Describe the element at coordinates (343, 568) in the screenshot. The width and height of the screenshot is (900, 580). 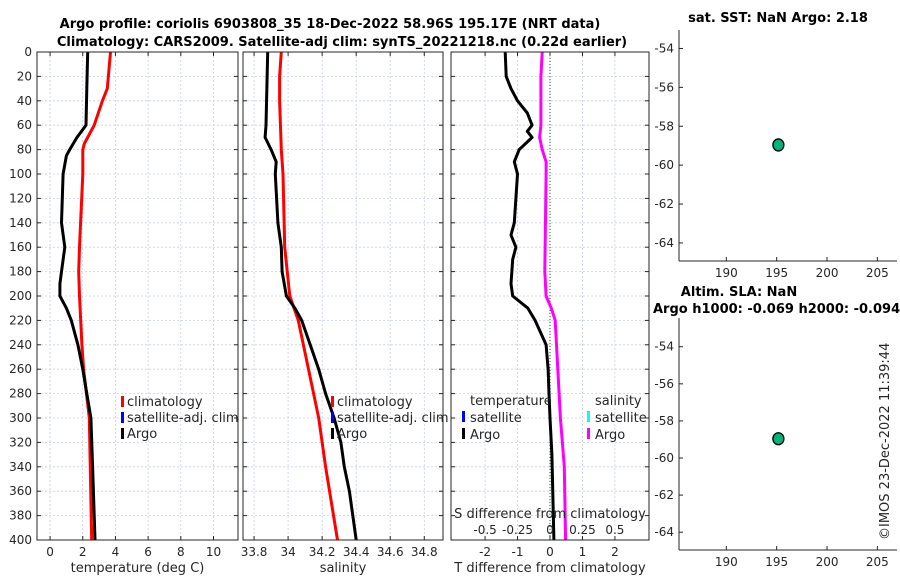
I see `x-axis-label: salinity` at that location.